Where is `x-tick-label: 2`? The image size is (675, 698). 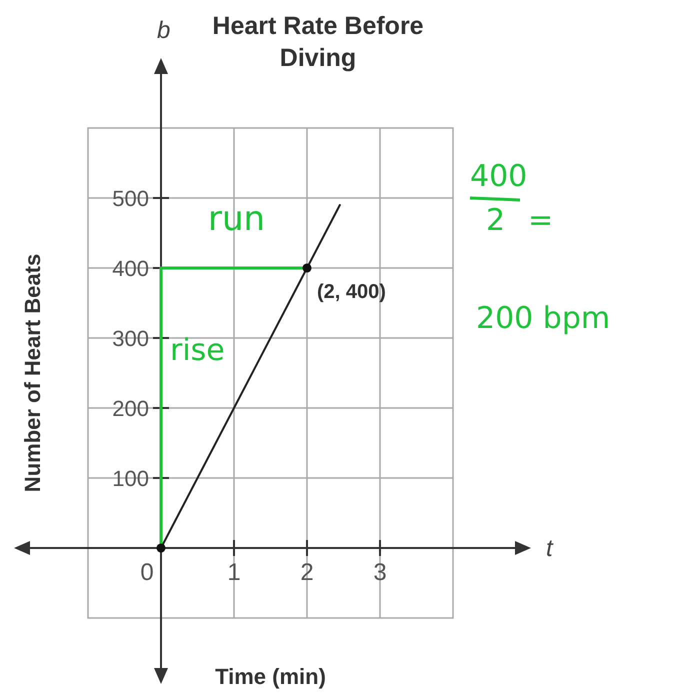
x-tick-label: 2 is located at coordinates (307, 572).